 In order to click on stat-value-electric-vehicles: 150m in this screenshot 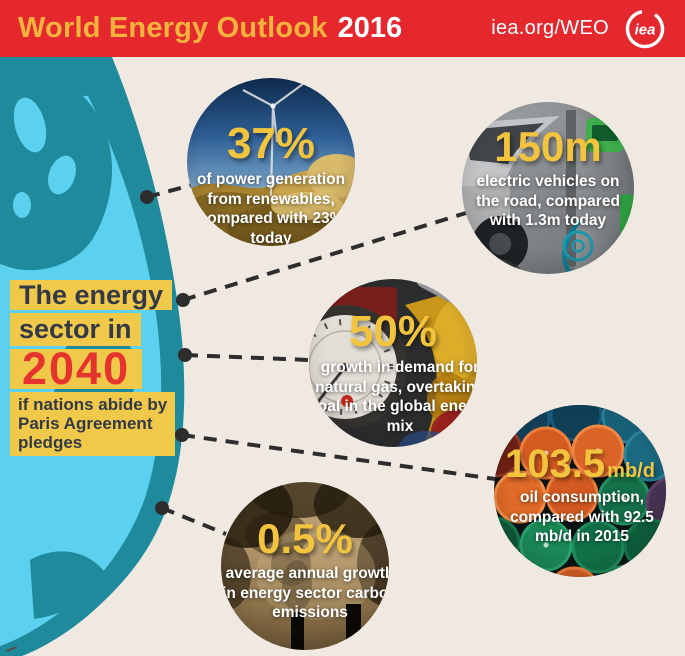, I will do `click(548, 146)`.